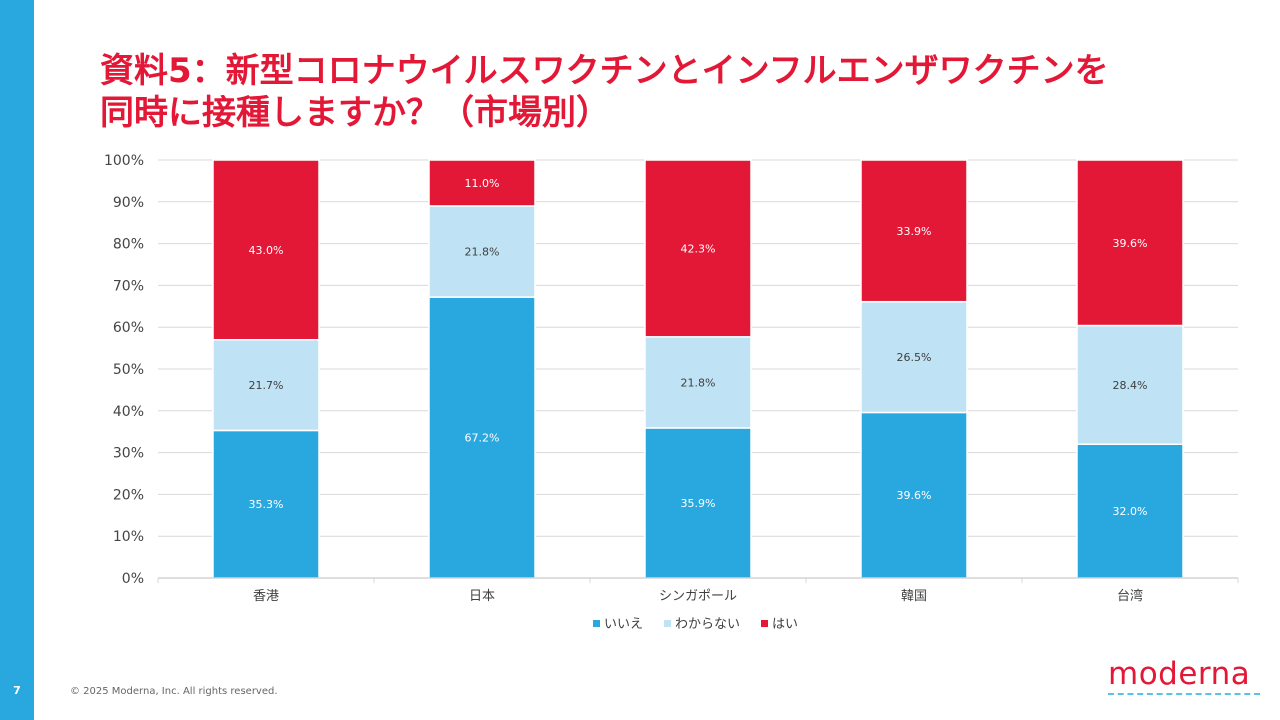 This screenshot has height=720, width=1280. I want to click on side-accent-bar: 7, so click(17, 360).